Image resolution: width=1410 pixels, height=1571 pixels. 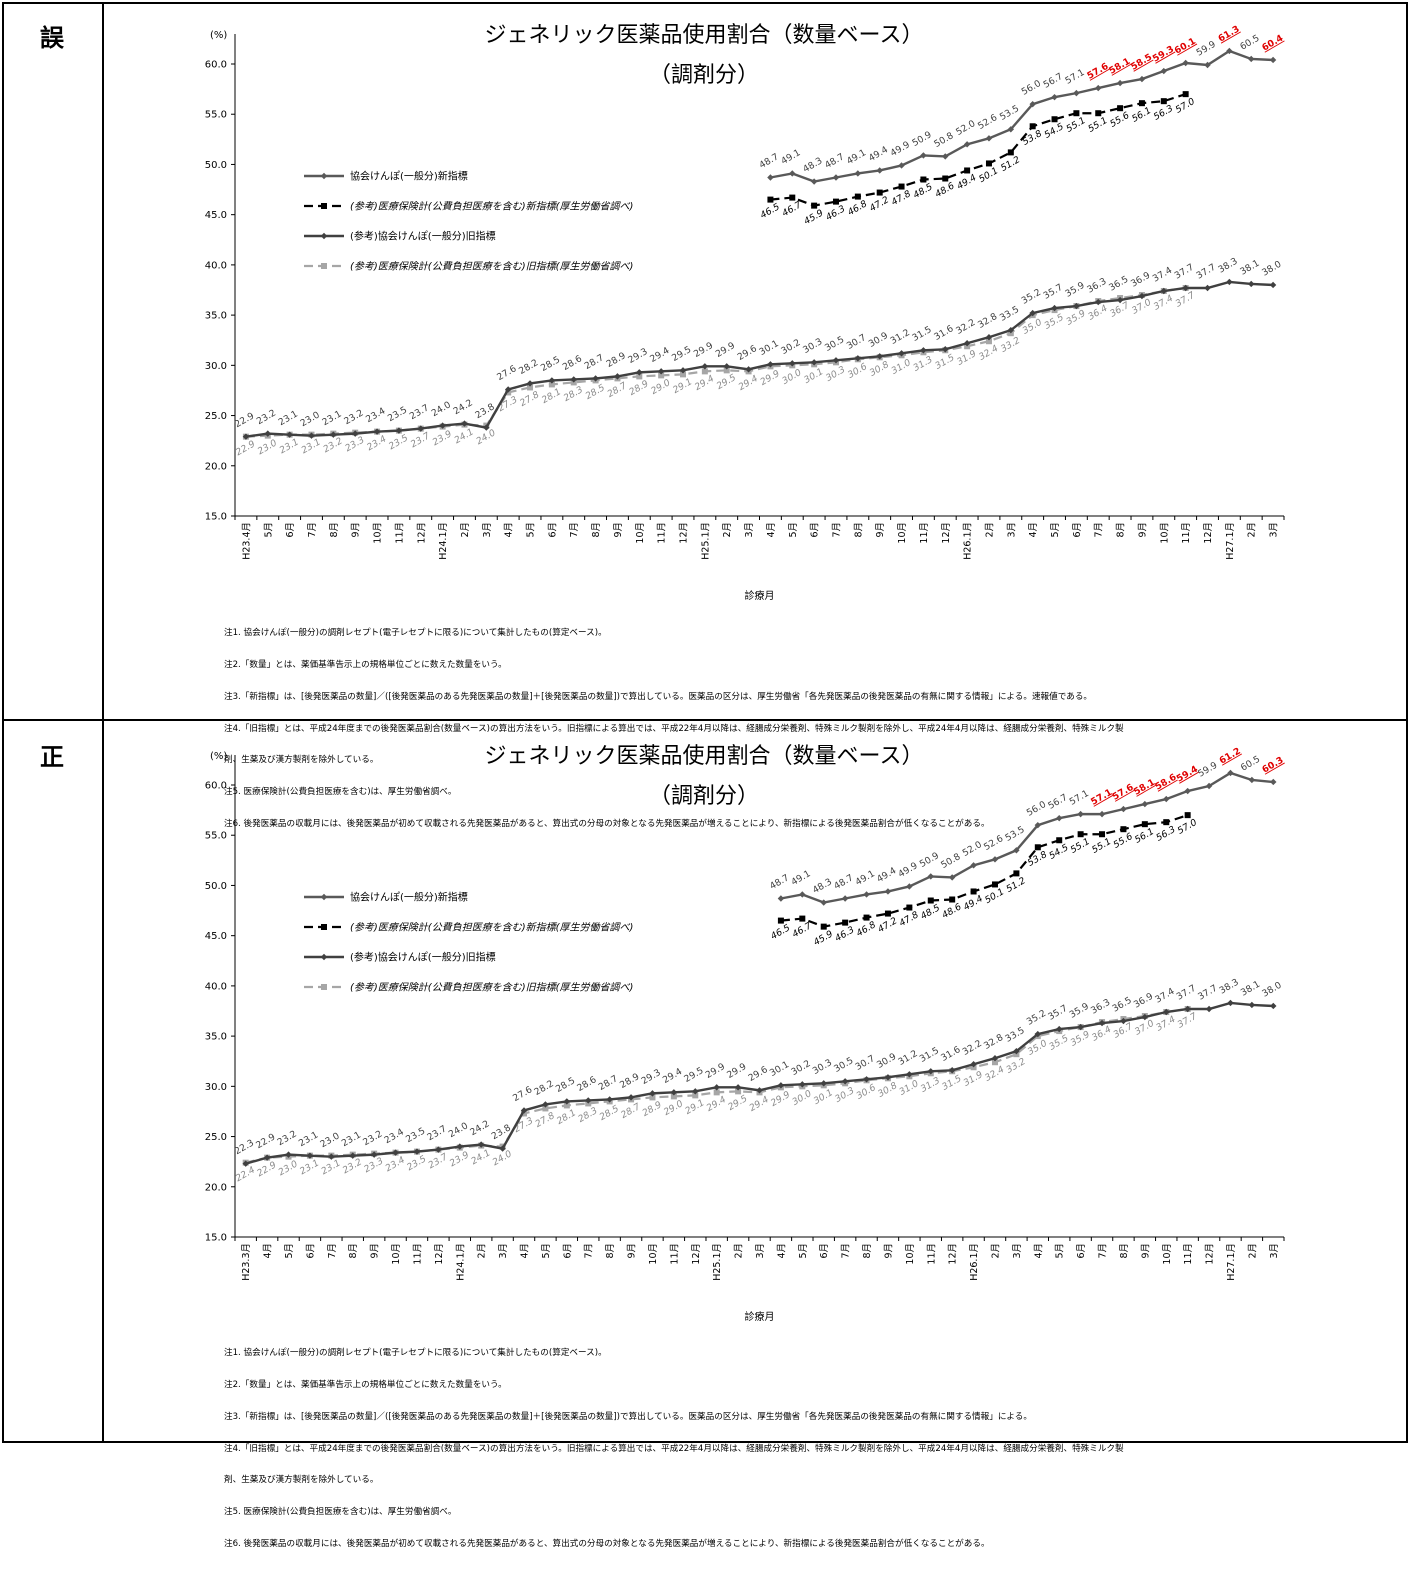 I want to click on data-label: 29.0, so click(x=660, y=387).